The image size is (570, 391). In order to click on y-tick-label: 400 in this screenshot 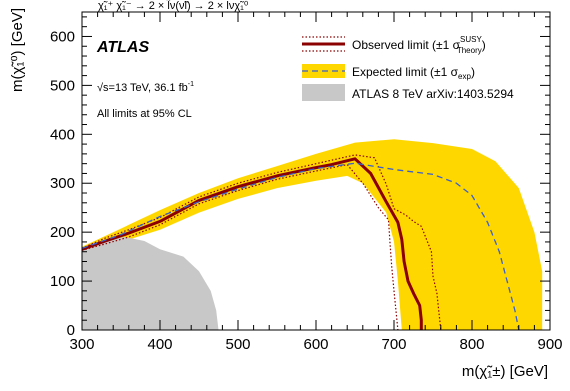, I will do `click(62, 134)`.